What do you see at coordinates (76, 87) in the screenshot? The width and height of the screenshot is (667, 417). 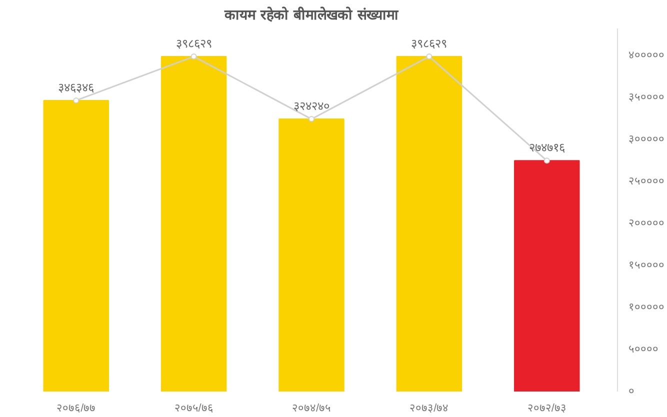 I see `data-label: ३४६३४६` at bounding box center [76, 87].